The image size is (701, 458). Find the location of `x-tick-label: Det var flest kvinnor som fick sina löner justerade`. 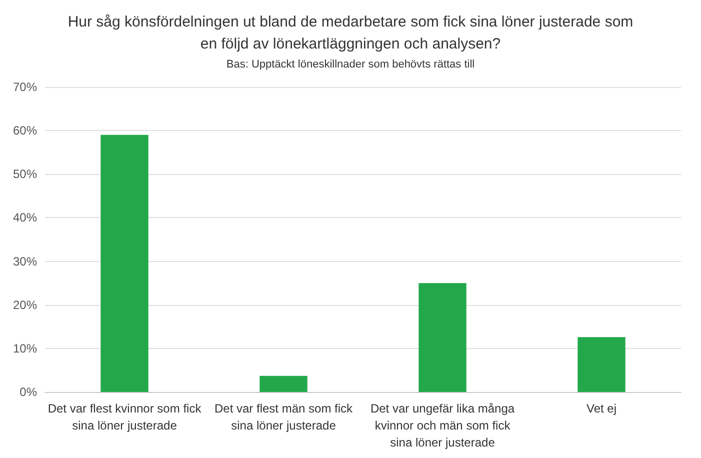

x-tick-label: Det var flest kvinnor som fick sina löner justerade is located at coordinates (125, 417).